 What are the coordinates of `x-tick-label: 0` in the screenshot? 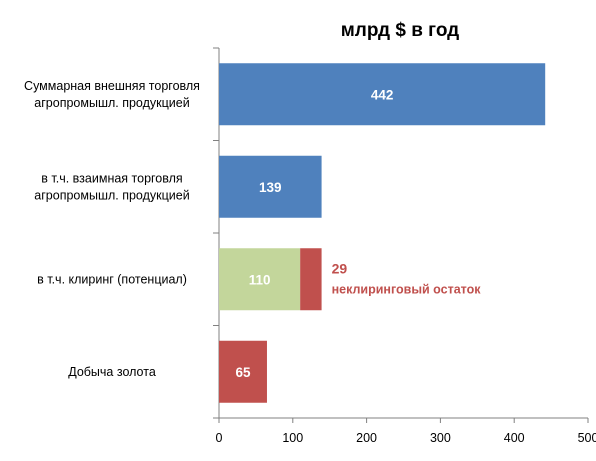 It's located at (219, 438).